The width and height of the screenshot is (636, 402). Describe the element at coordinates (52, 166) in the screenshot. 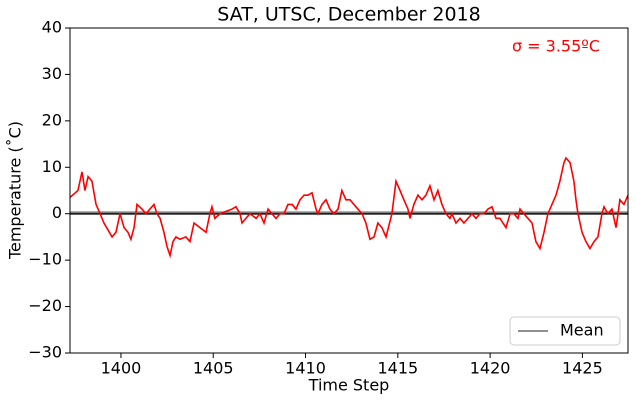

I see `y-tick-label: 10` at that location.